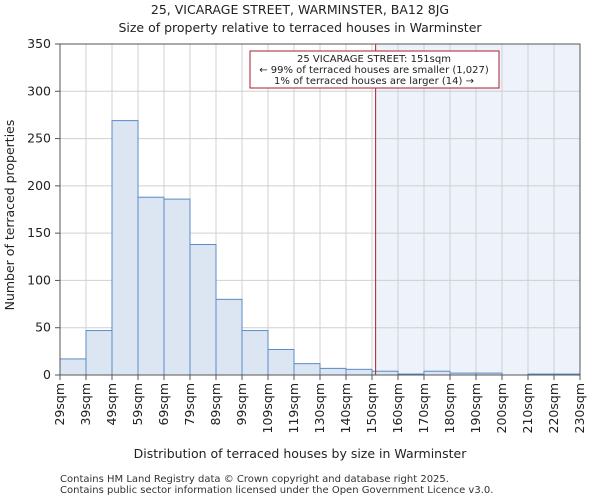 The image size is (600, 500). Describe the element at coordinates (137, 404) in the screenshot. I see `x-tick-label: 59sqm` at that location.